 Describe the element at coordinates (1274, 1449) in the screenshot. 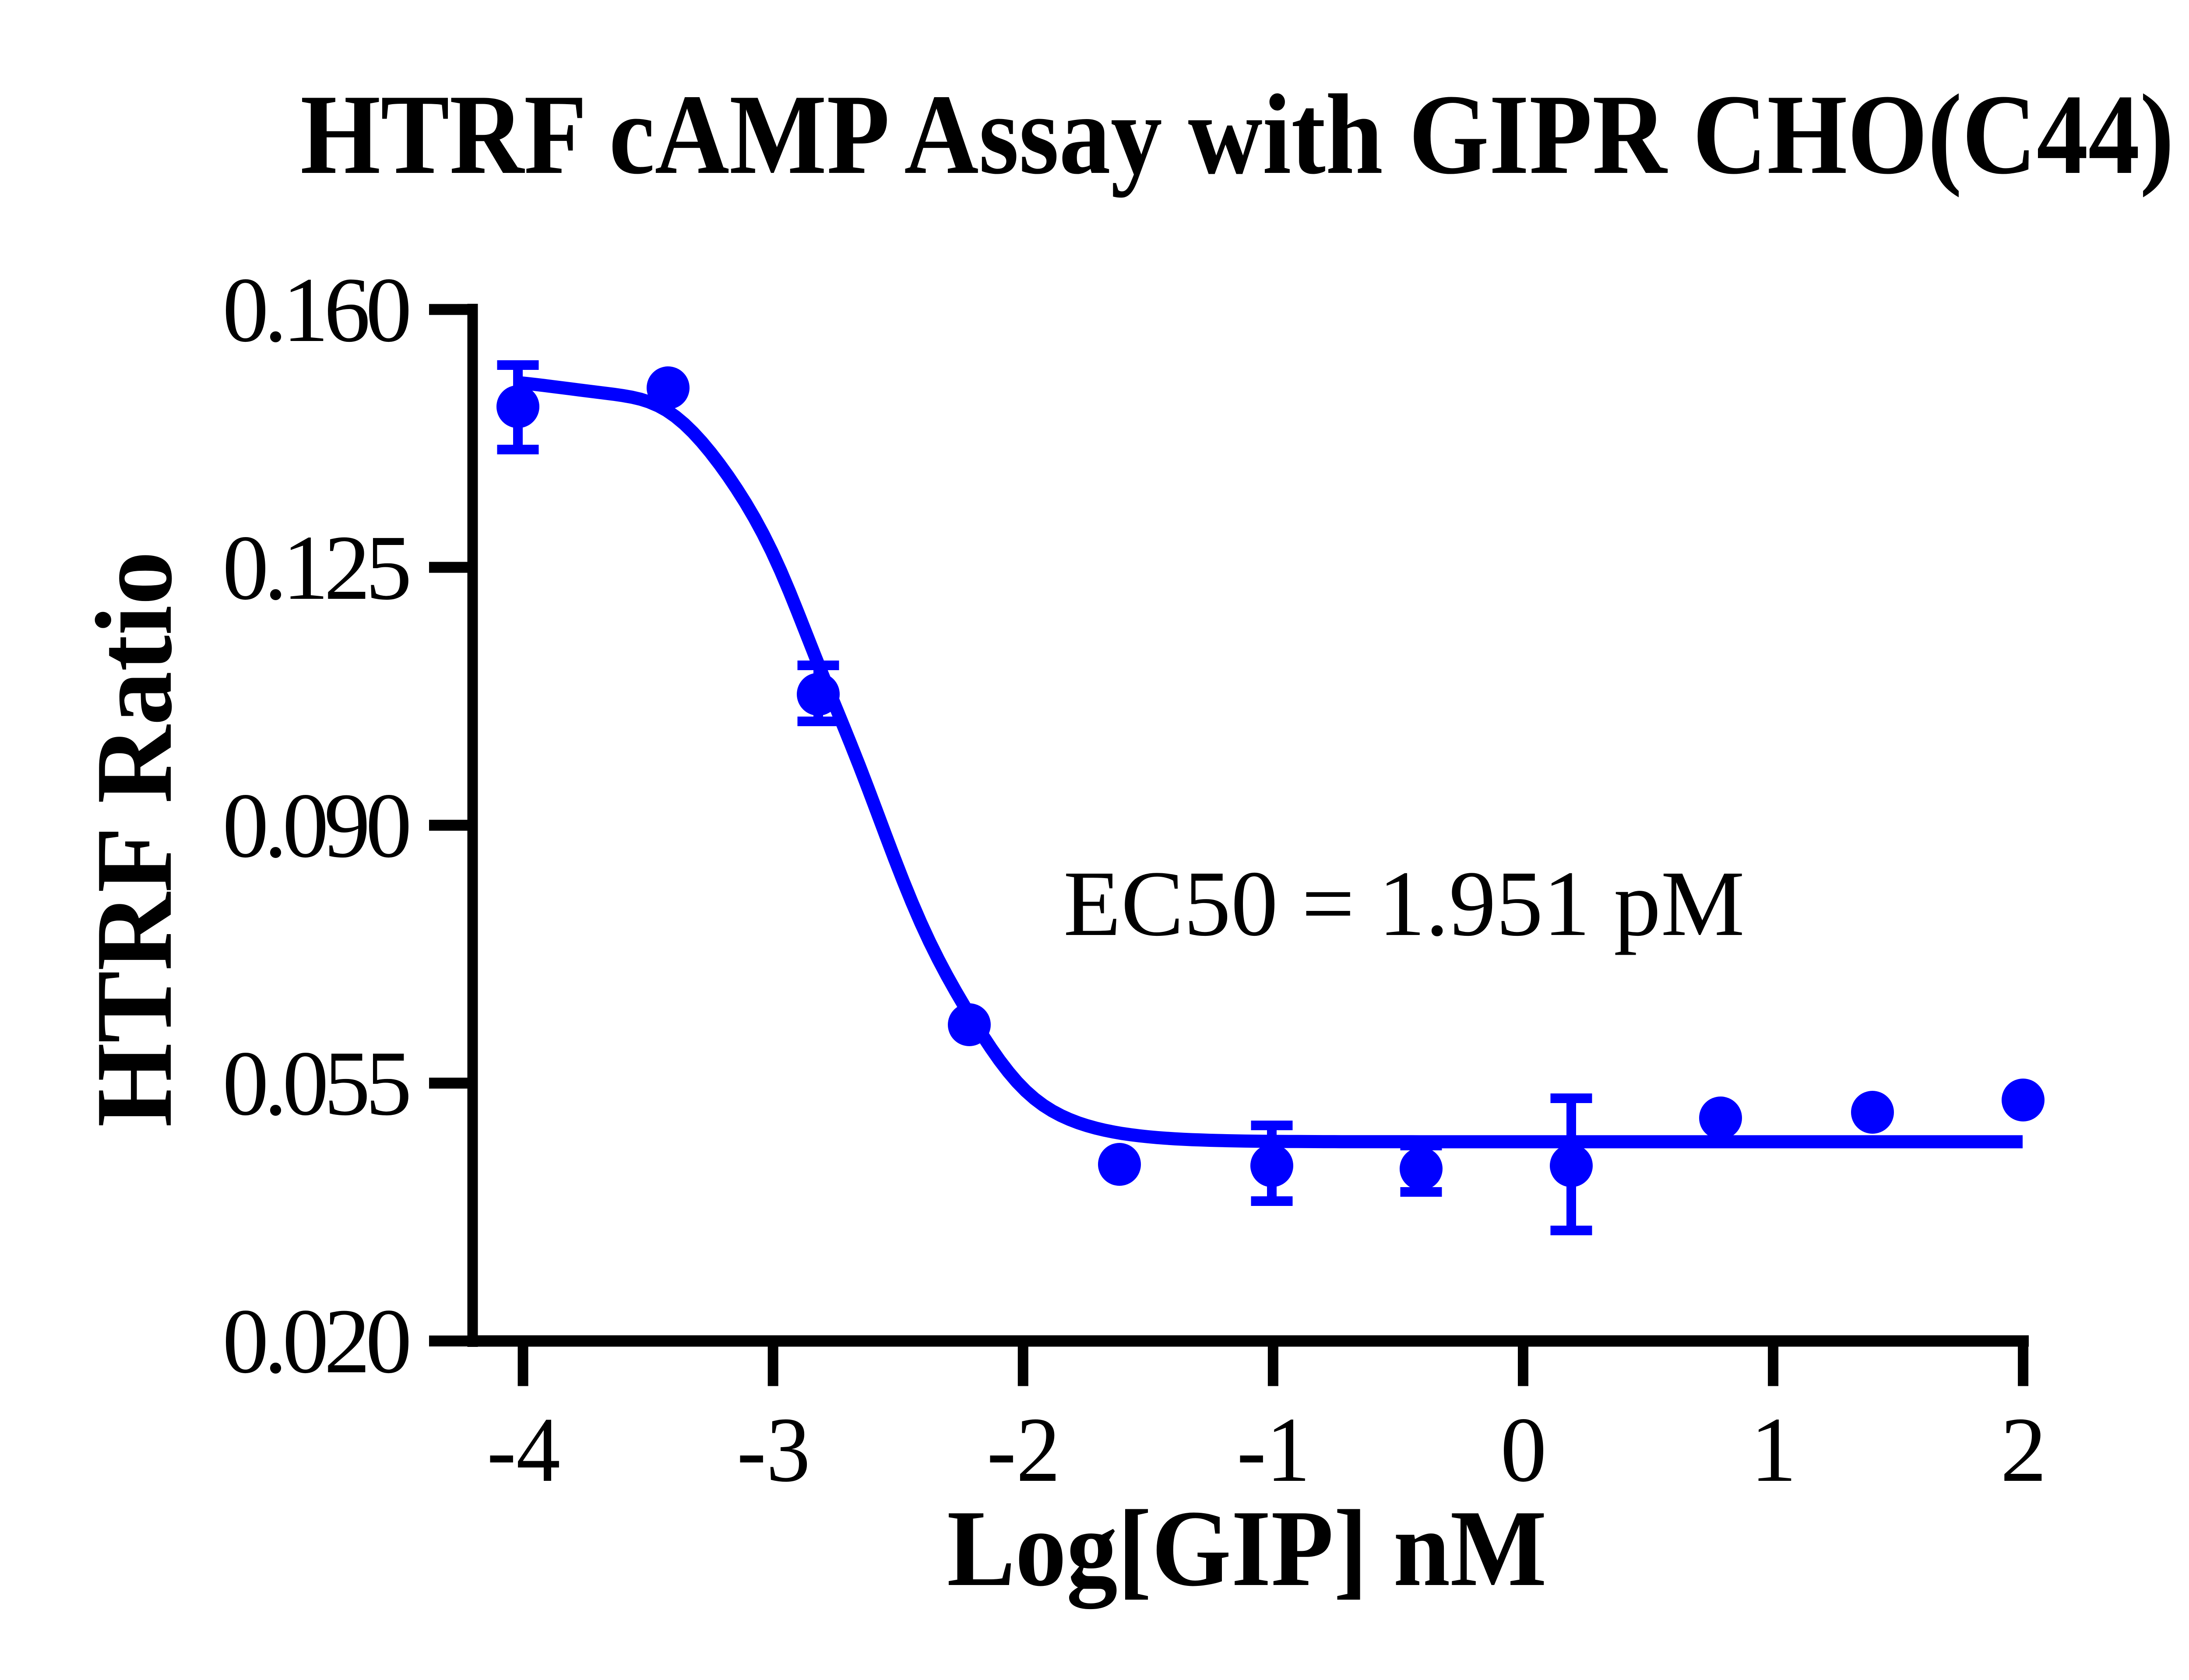

I see `svg-text: -1` at that location.